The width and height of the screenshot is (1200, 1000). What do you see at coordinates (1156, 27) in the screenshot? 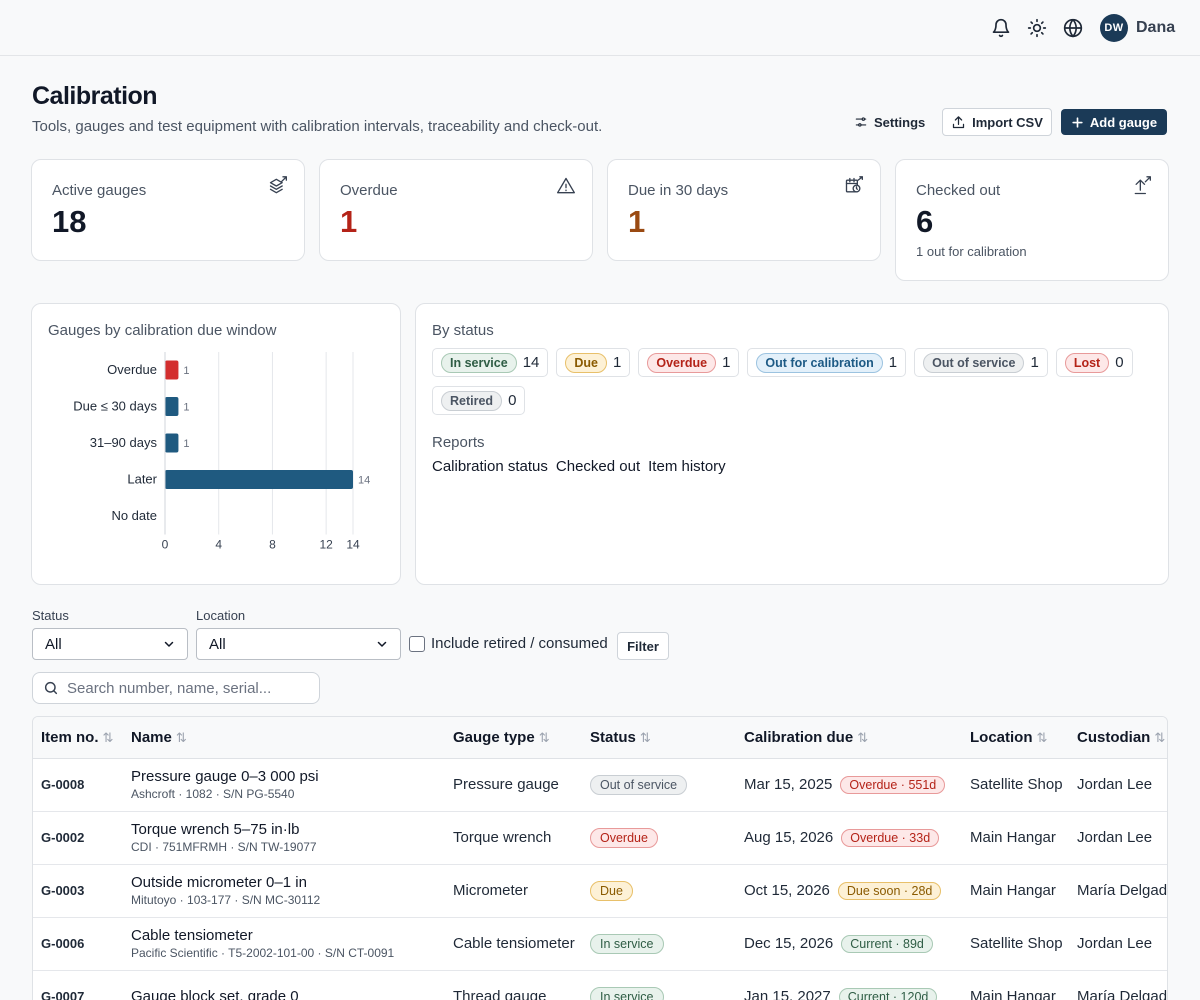
I see `user-name: Dana` at bounding box center [1156, 27].